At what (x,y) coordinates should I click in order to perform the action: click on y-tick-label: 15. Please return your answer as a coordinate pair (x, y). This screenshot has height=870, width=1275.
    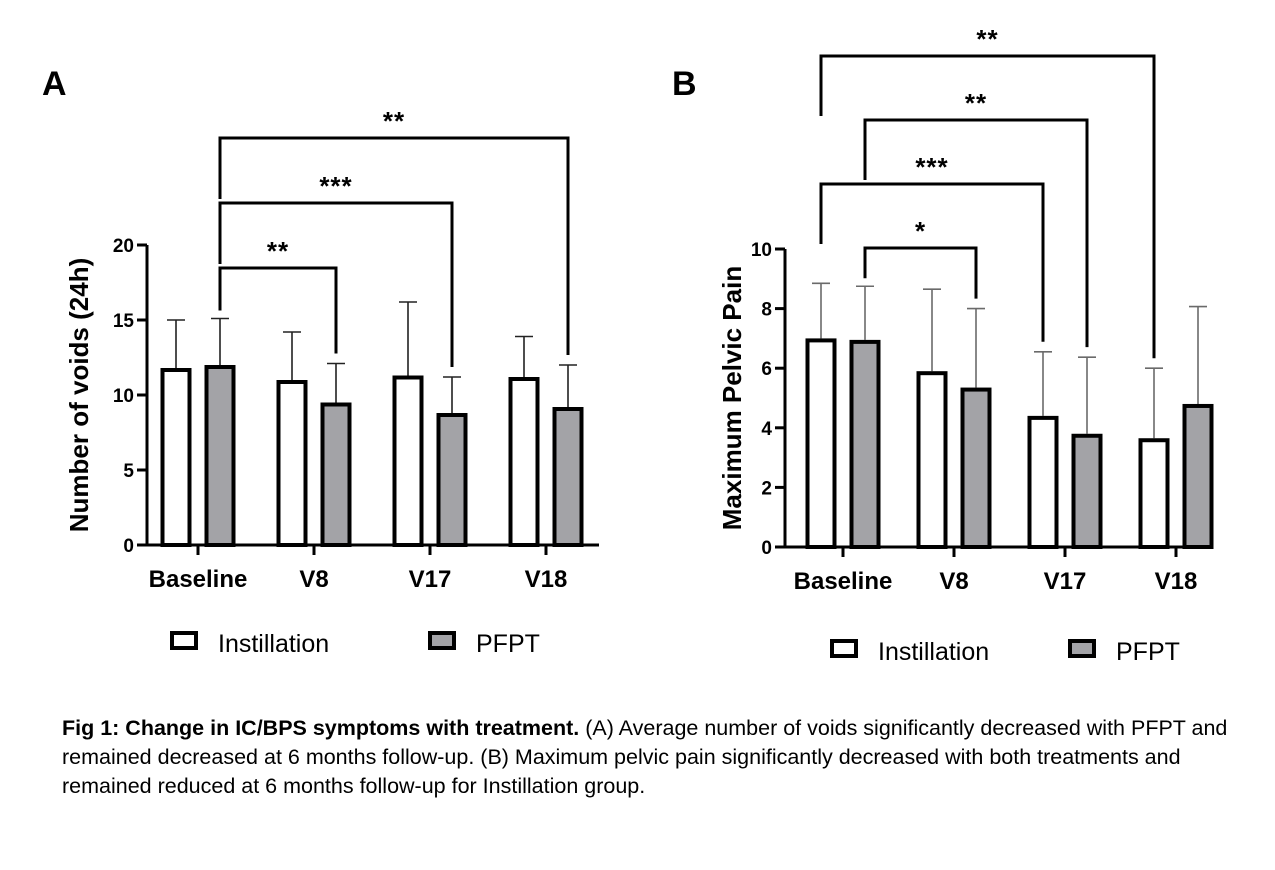
    Looking at the image, I should click on (124, 321).